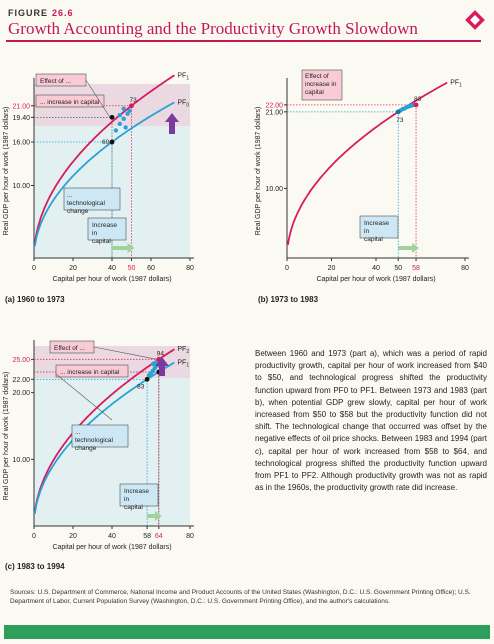 This screenshot has width=494, height=644. I want to click on guide-line, so click(91, 452).